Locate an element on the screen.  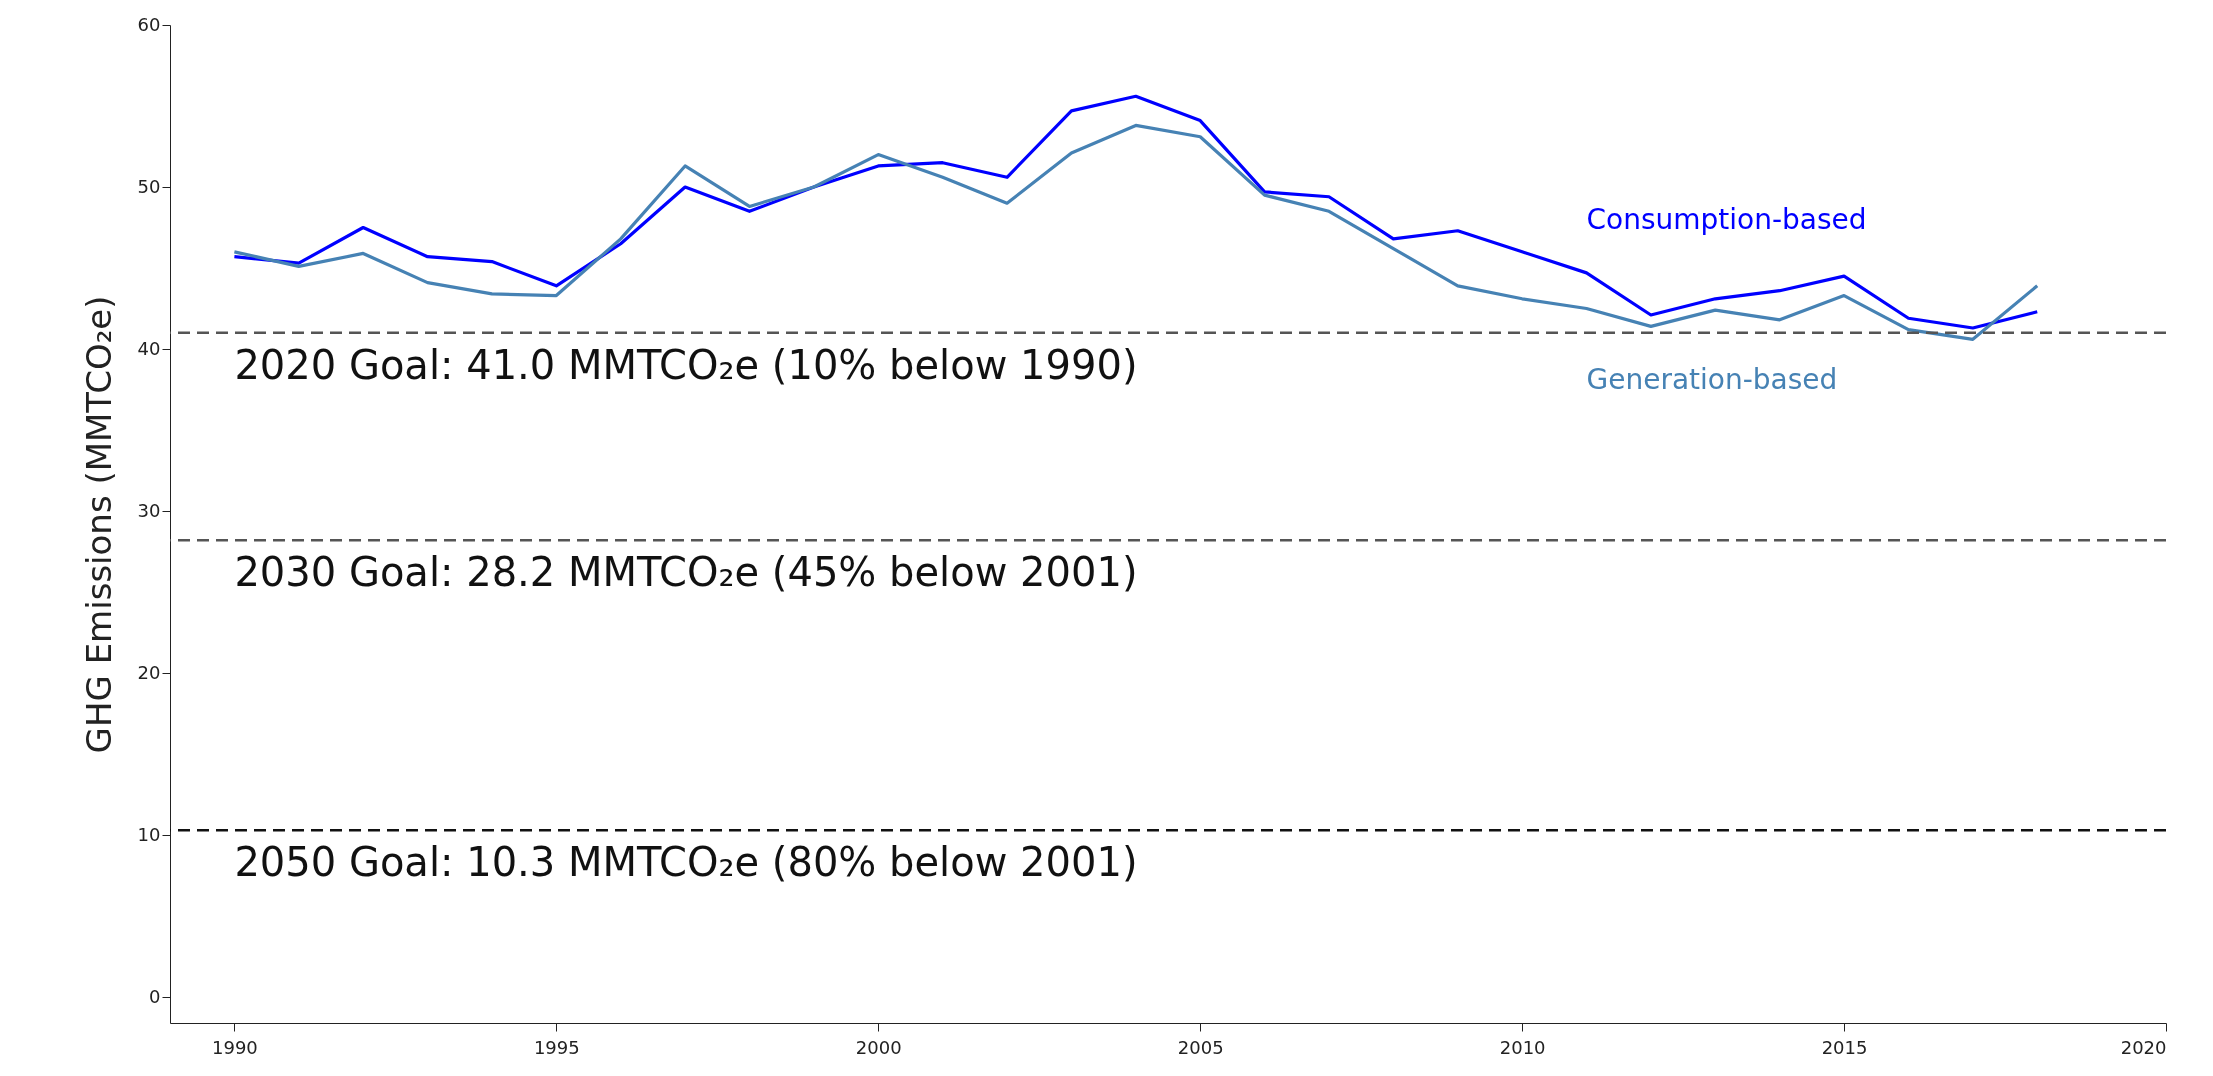
series-label: Generation-based is located at coordinates (1712, 379).